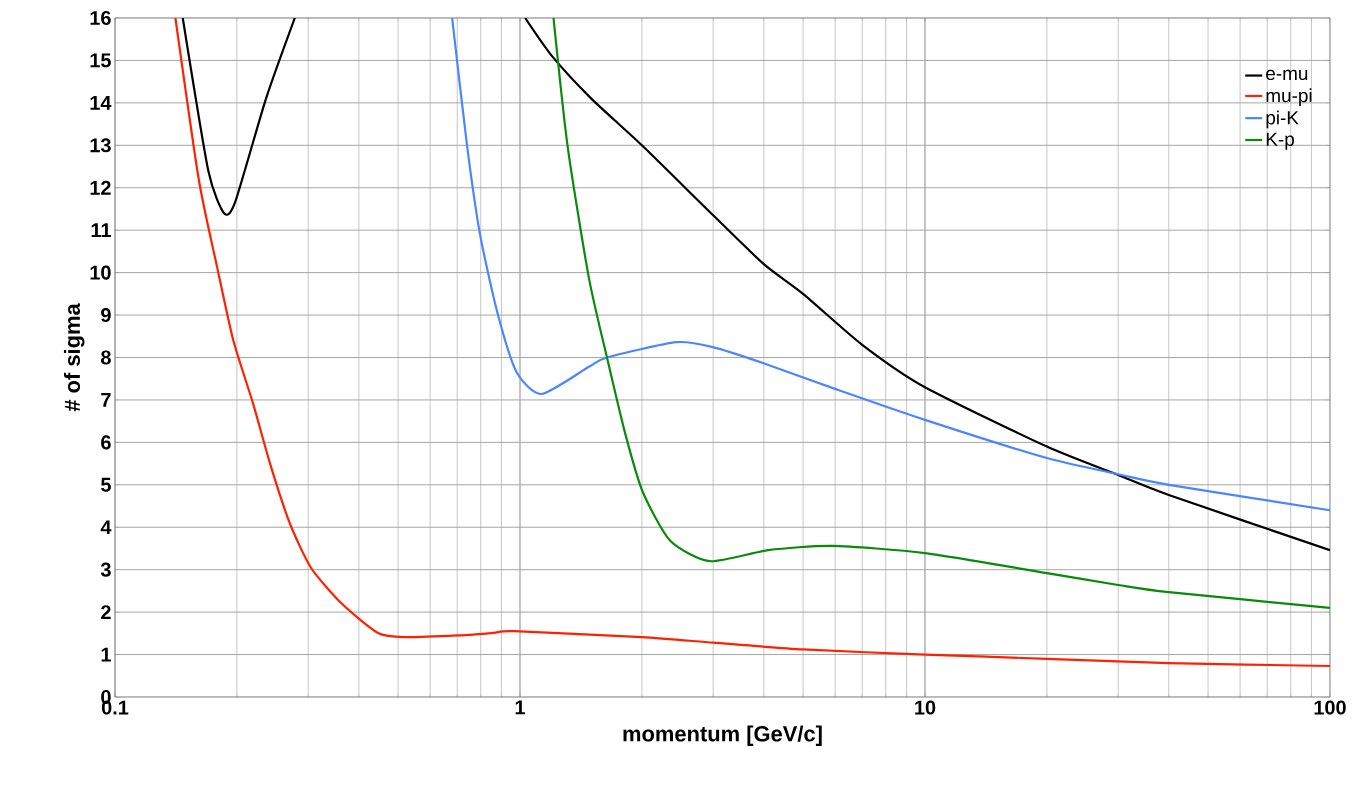 This screenshot has height=811, width=1358. I want to click on y-tick-label: 2, so click(106, 612).